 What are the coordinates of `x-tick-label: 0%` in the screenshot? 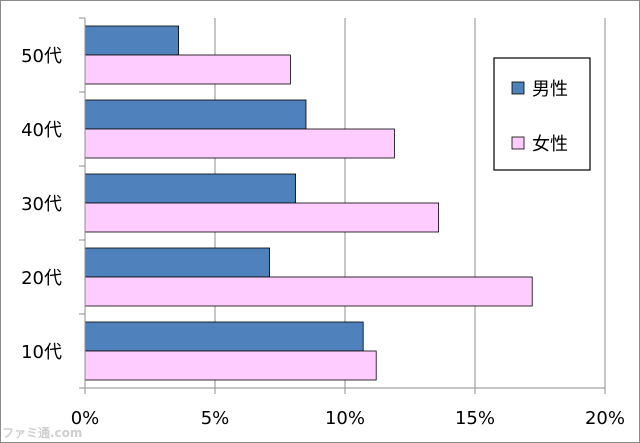 It's located at (85, 418).